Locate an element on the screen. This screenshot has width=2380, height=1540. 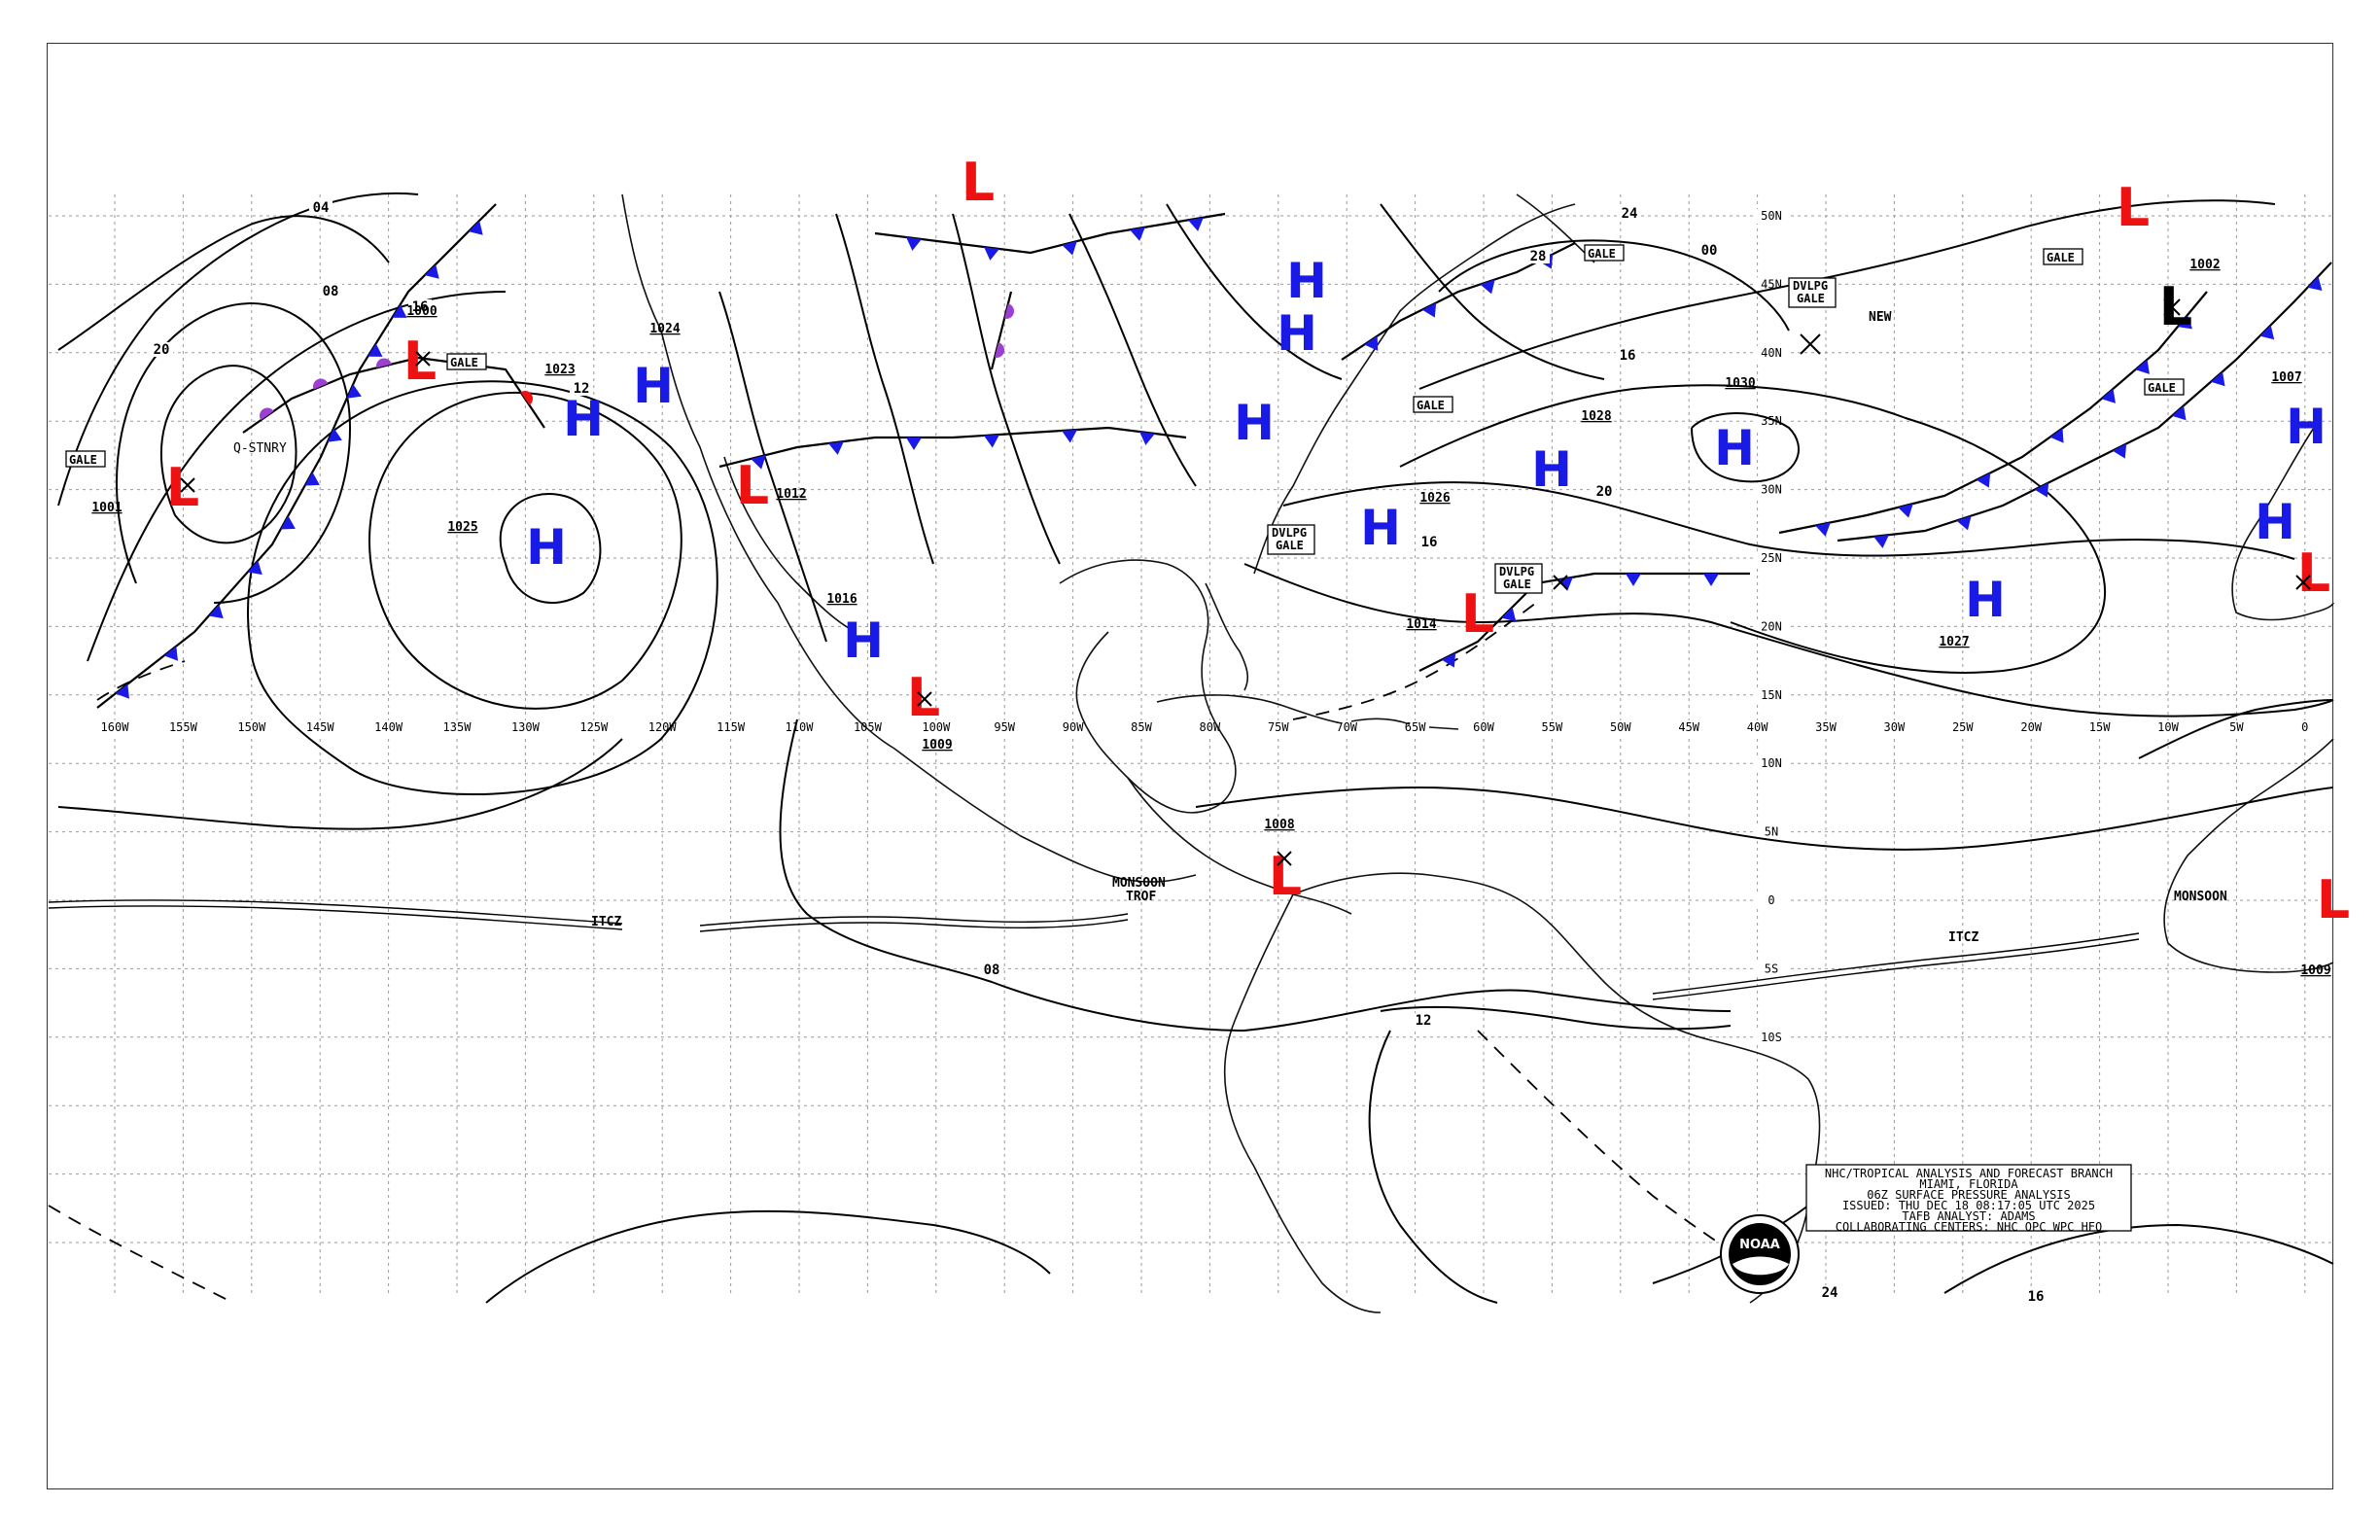
front-north-contus is located at coordinates (1050, 236).